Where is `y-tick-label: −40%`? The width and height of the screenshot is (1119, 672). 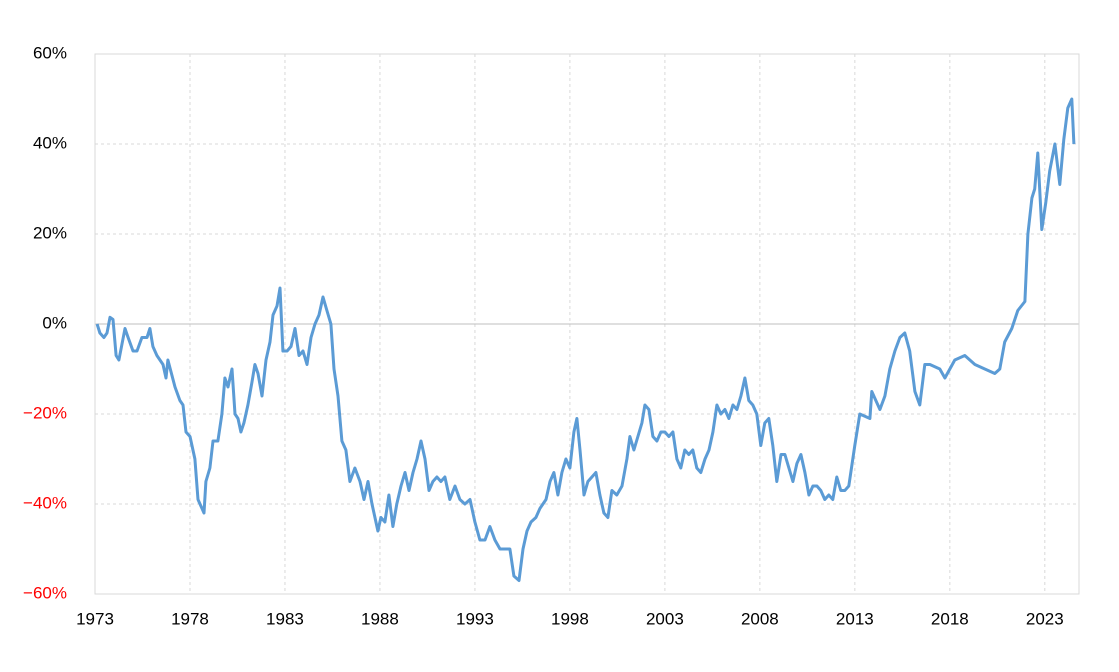 y-tick-label: −40% is located at coordinates (45, 502).